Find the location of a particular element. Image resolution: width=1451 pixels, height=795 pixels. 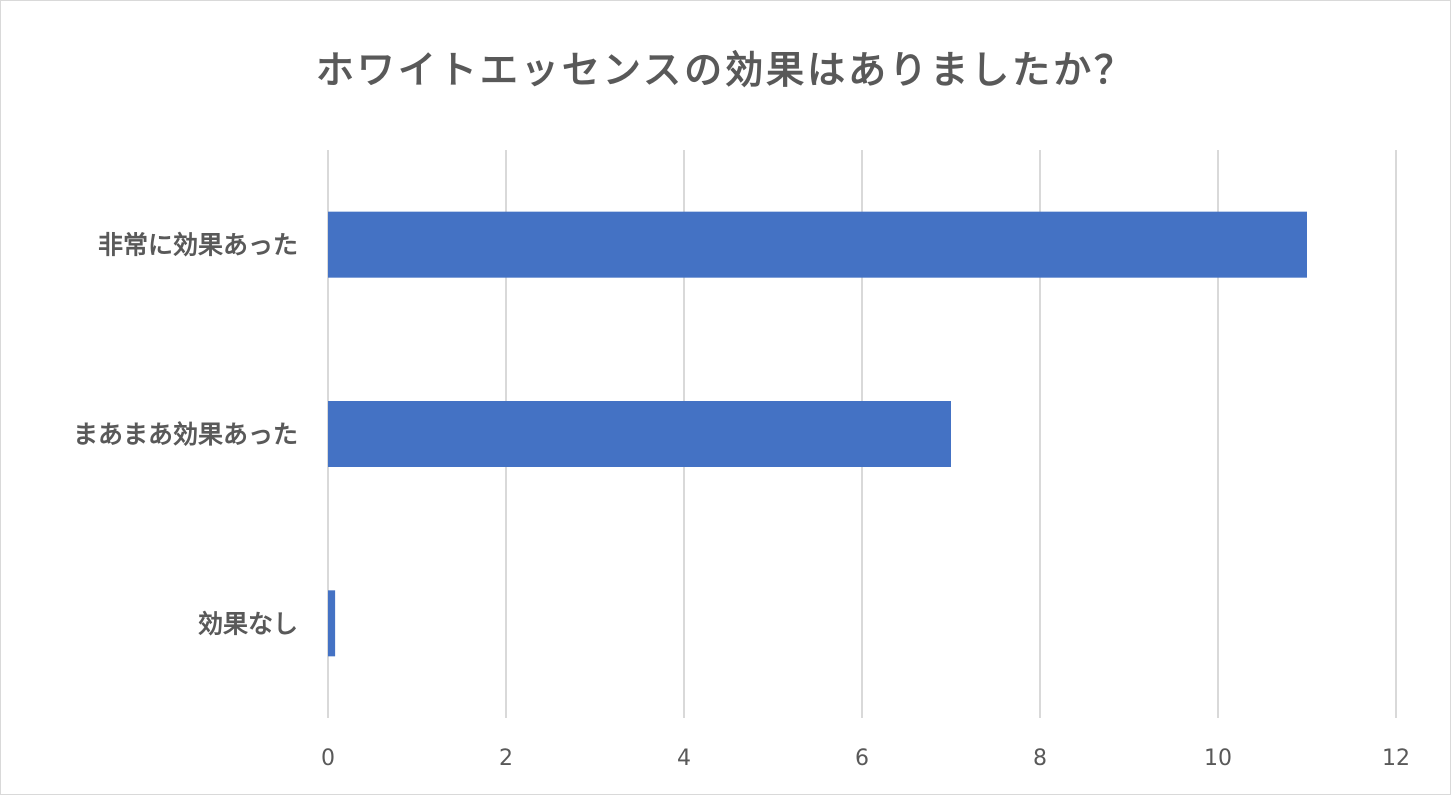

category-label: まあまあ効果あった is located at coordinates (185, 434).